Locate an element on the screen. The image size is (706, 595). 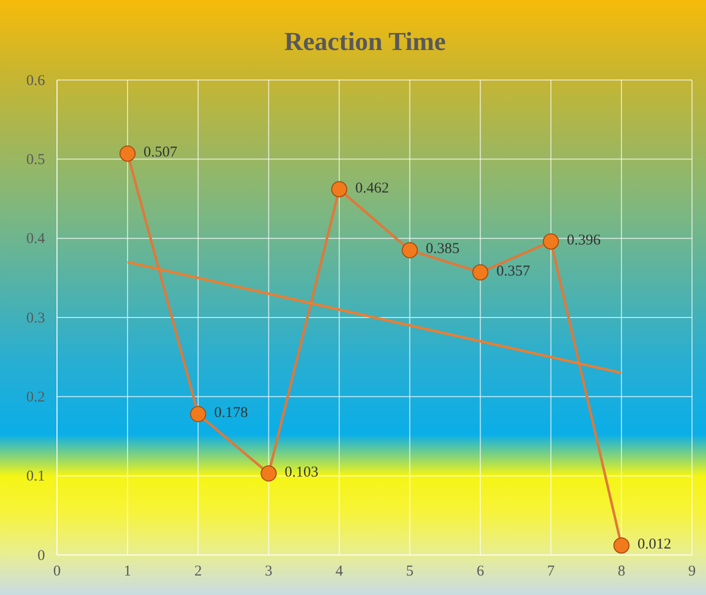
x-tick-label: 2 is located at coordinates (198, 572).